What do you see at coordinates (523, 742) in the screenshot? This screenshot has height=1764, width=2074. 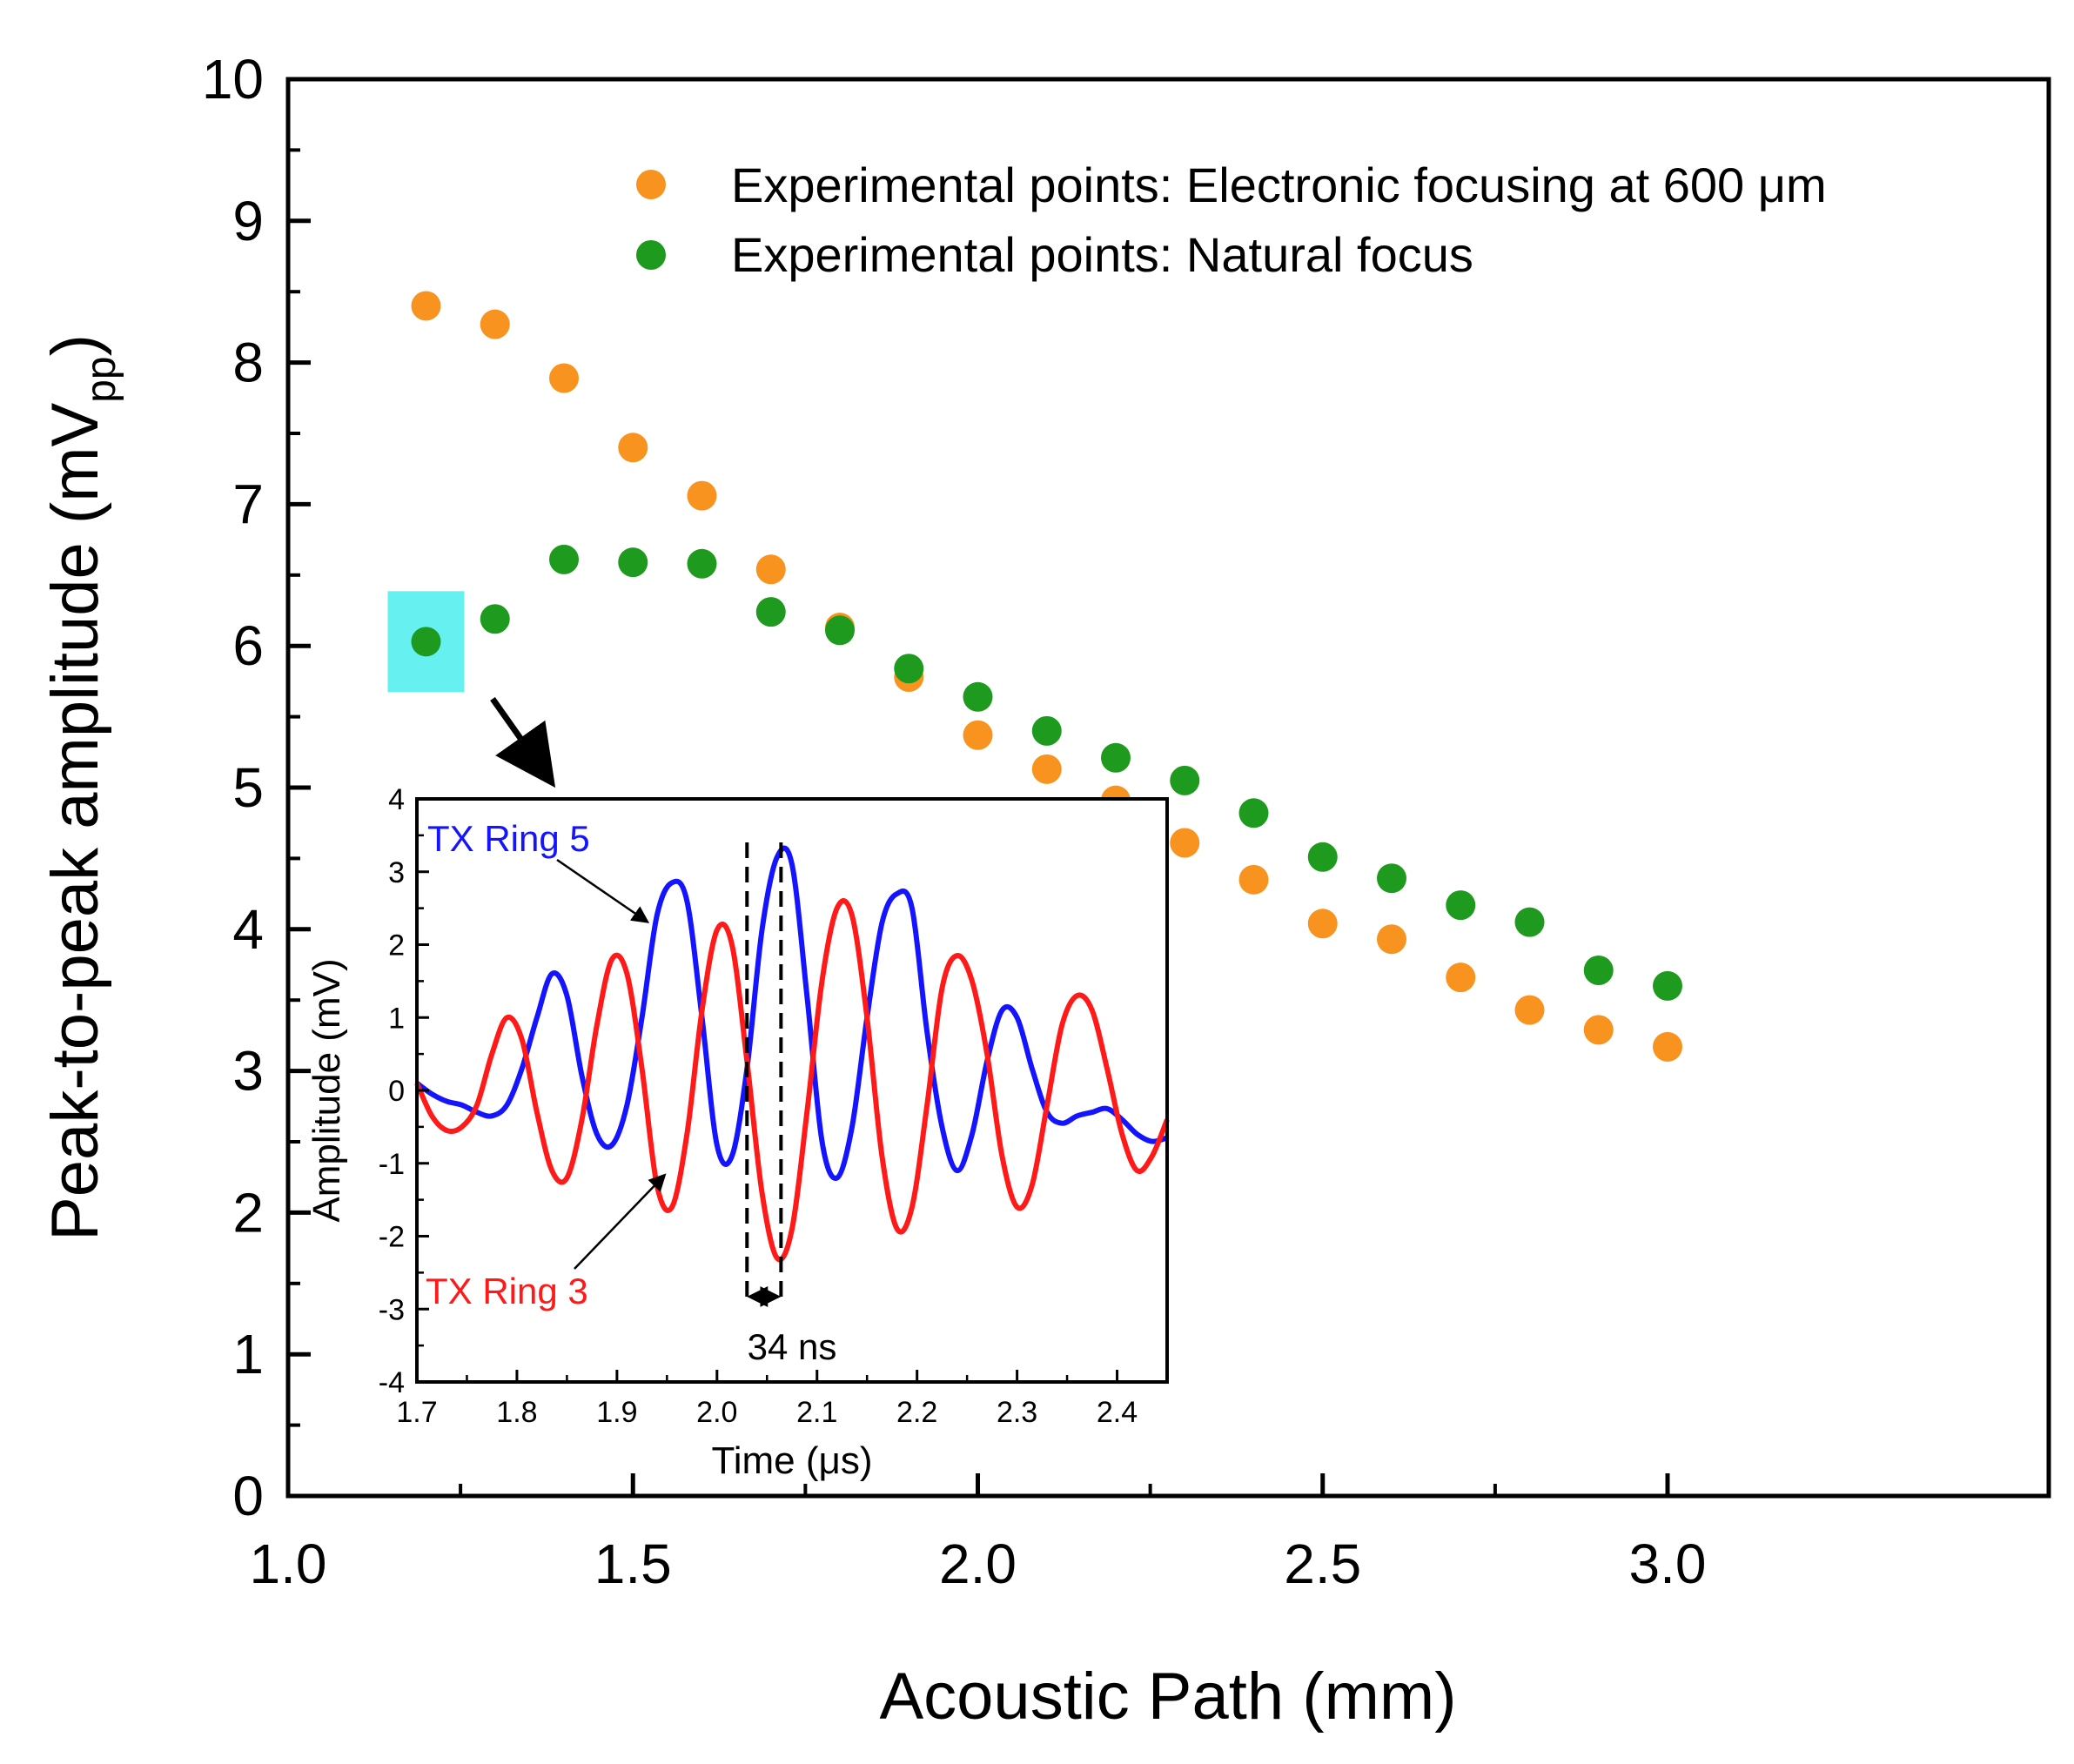 I see `highlight-arrow` at bounding box center [523, 742].